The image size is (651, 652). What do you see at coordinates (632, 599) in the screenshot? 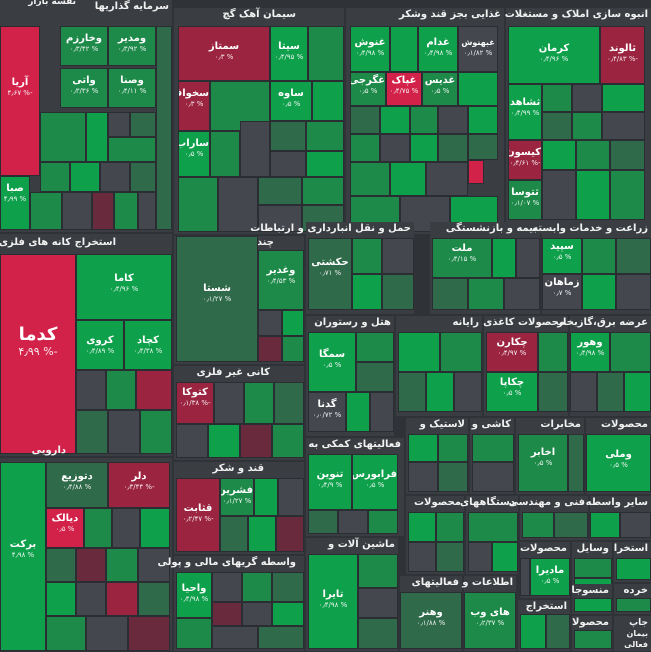
I see `sector-retail: خرده` at bounding box center [632, 599].